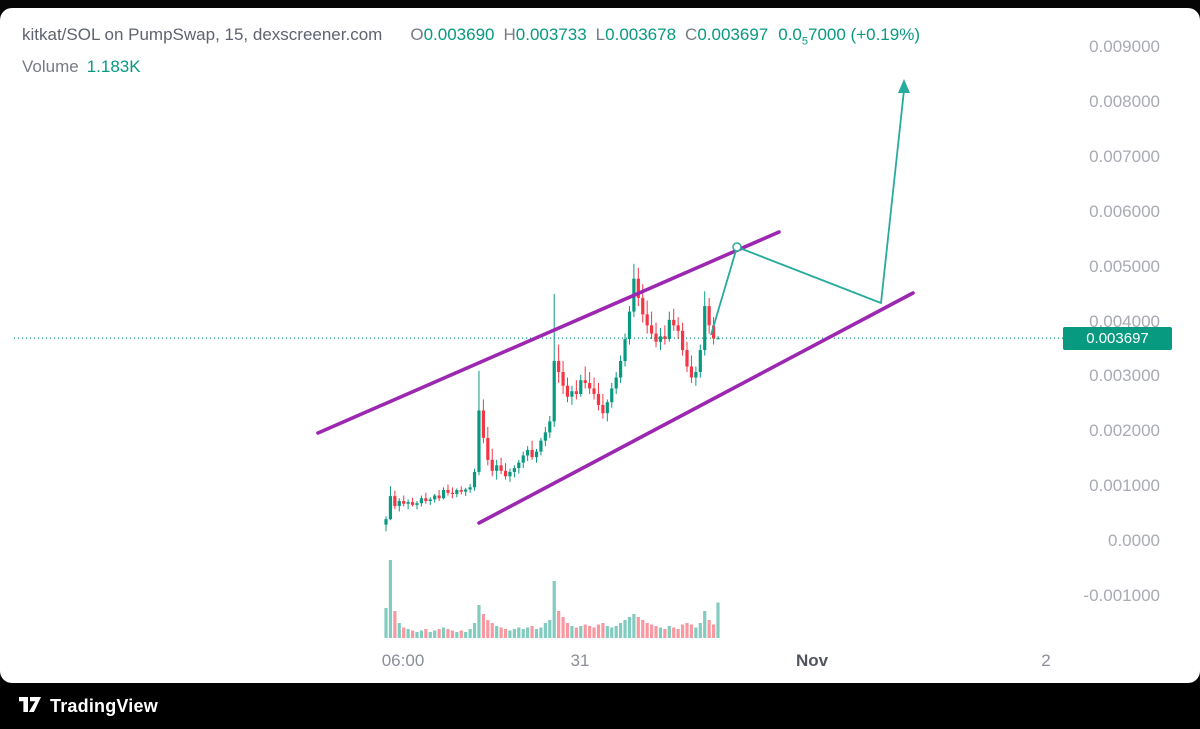 The width and height of the screenshot is (1200, 729). Describe the element at coordinates (1134, 541) in the screenshot. I see `price-axis-label: 0.0000` at that location.